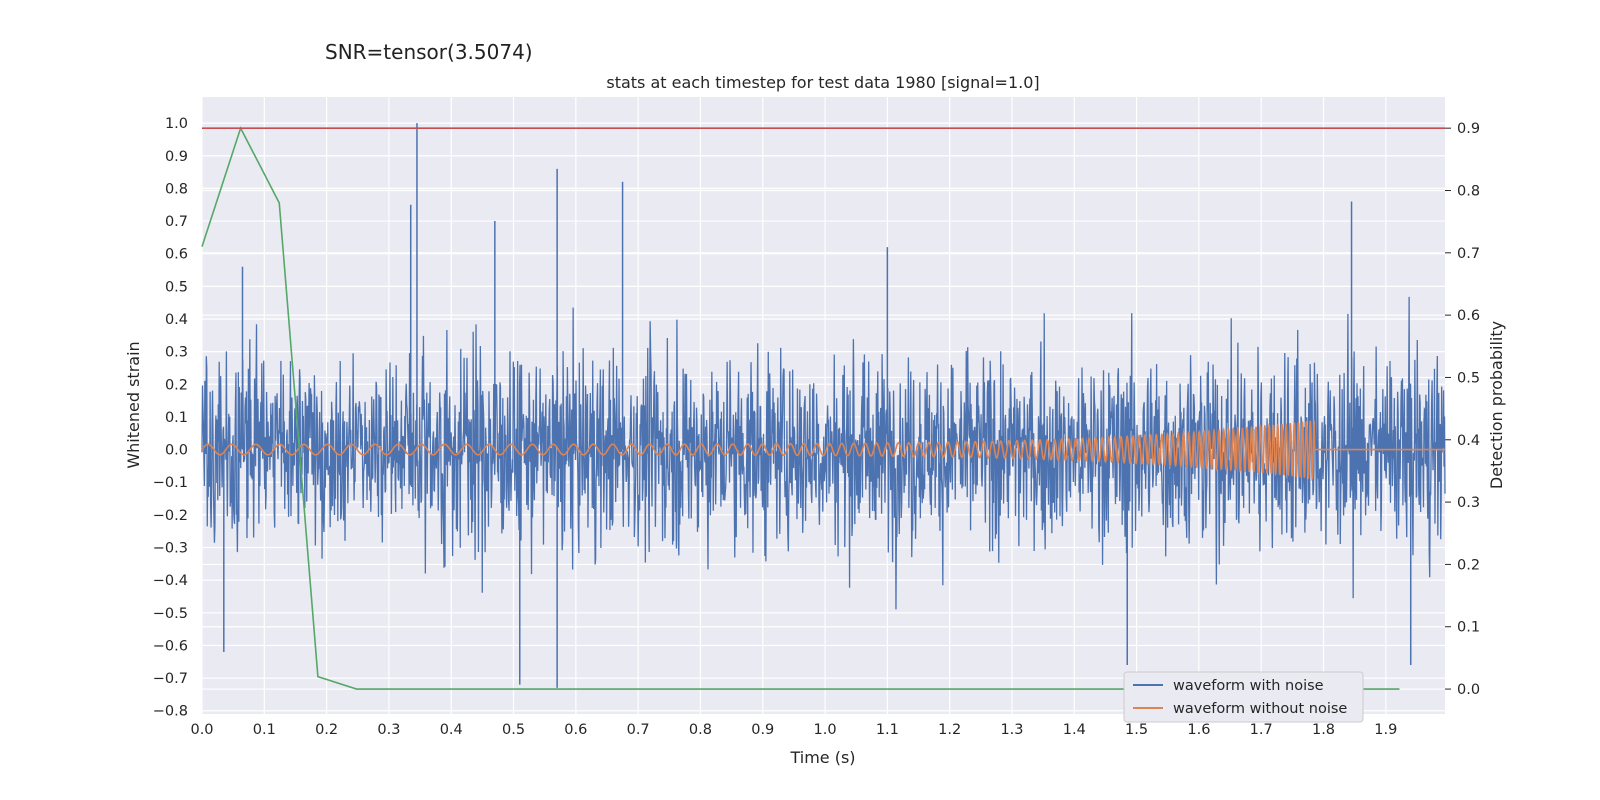 The image size is (1600, 800). Describe the element at coordinates (825, 730) in the screenshot. I see `x-tick-label: 1.0` at that location.